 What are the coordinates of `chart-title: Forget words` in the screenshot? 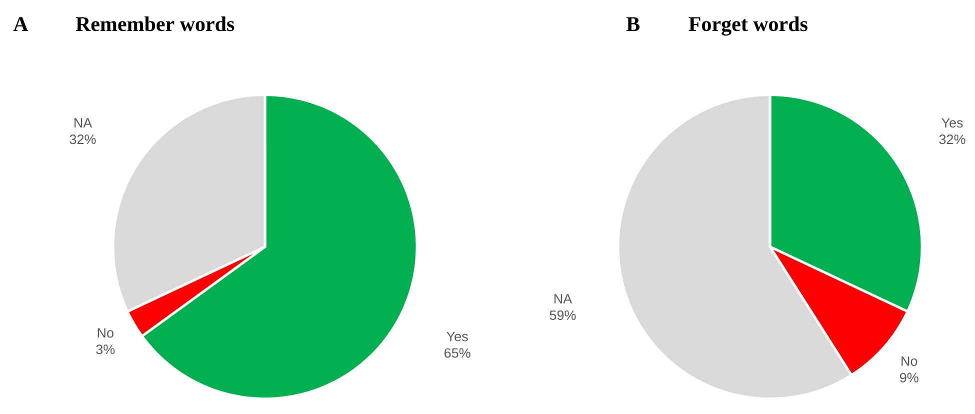 It's located at (748, 26).